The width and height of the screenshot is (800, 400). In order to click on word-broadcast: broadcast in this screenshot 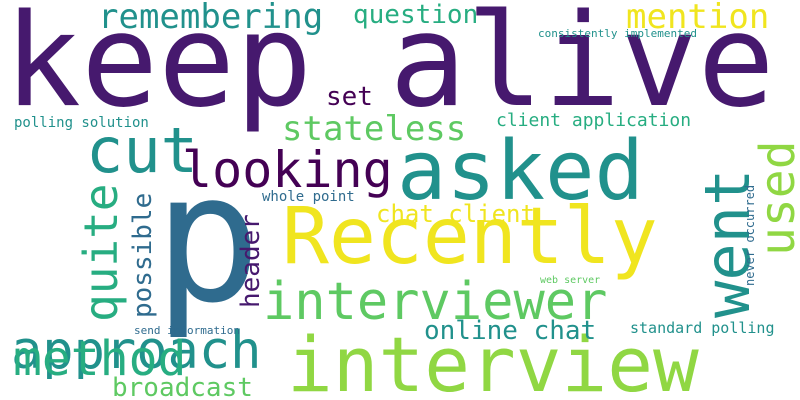, I will do `click(182, 387)`.